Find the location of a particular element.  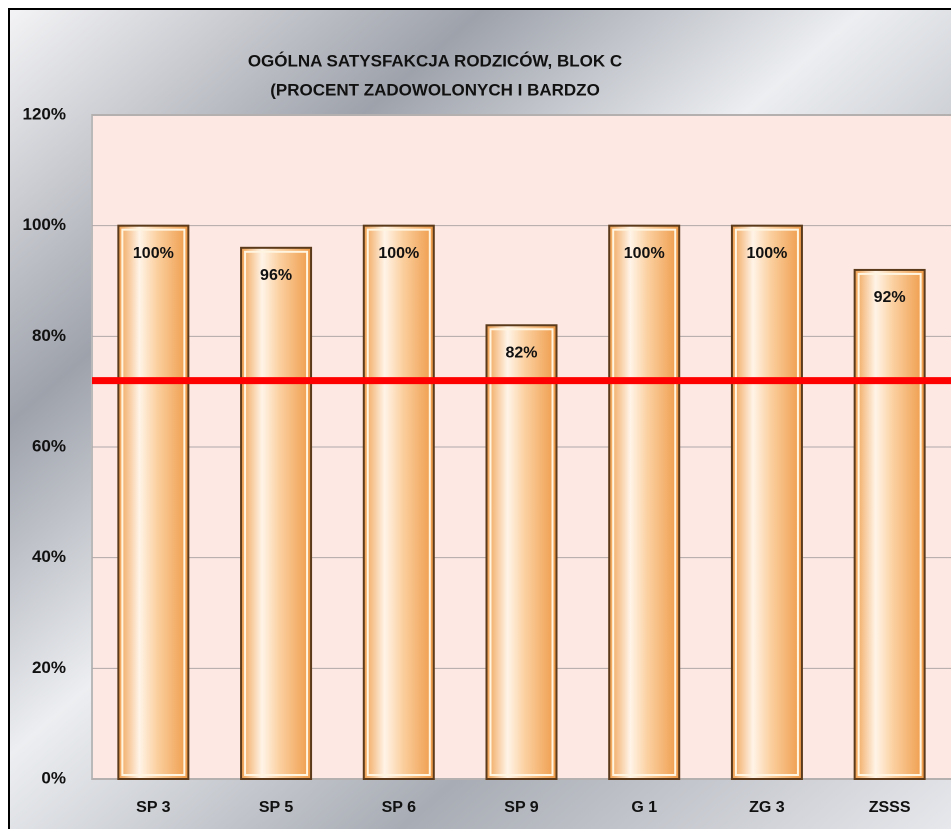

chart-title: OGÓLNA SATYSFAKCJA RODZICÓW, BLOK C is located at coordinates (435, 60).